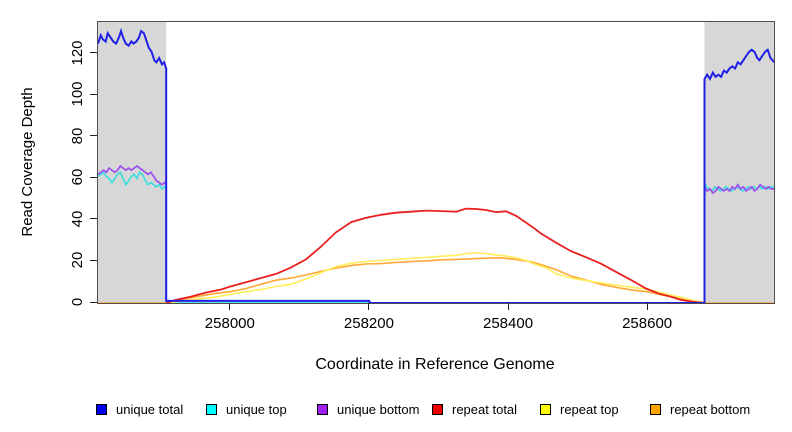  What do you see at coordinates (77, 302) in the screenshot?
I see `y-tick-label: 0` at bounding box center [77, 302].